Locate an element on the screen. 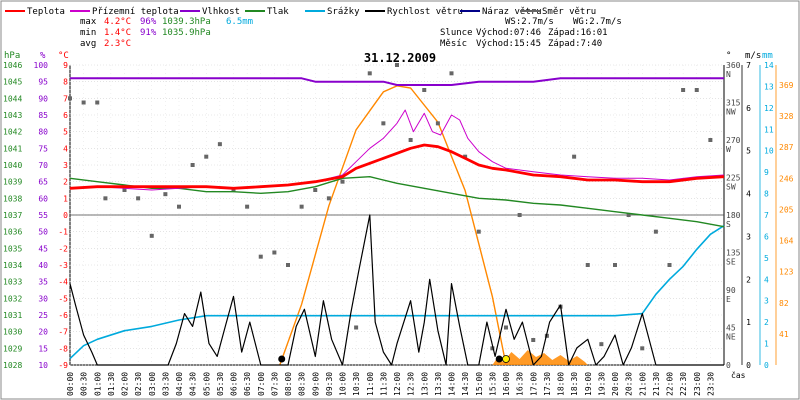  pct-tick: 25 is located at coordinates (43, 315).